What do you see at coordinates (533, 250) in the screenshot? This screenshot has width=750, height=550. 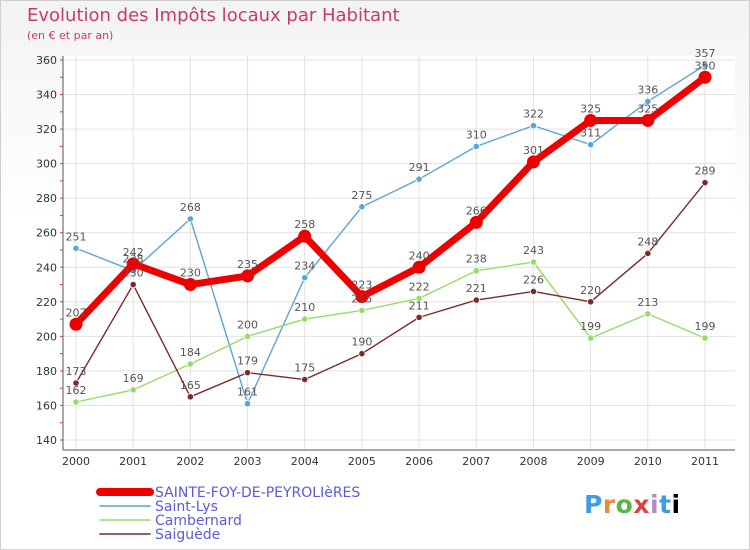 I see `data-label: 243` at bounding box center [533, 250].